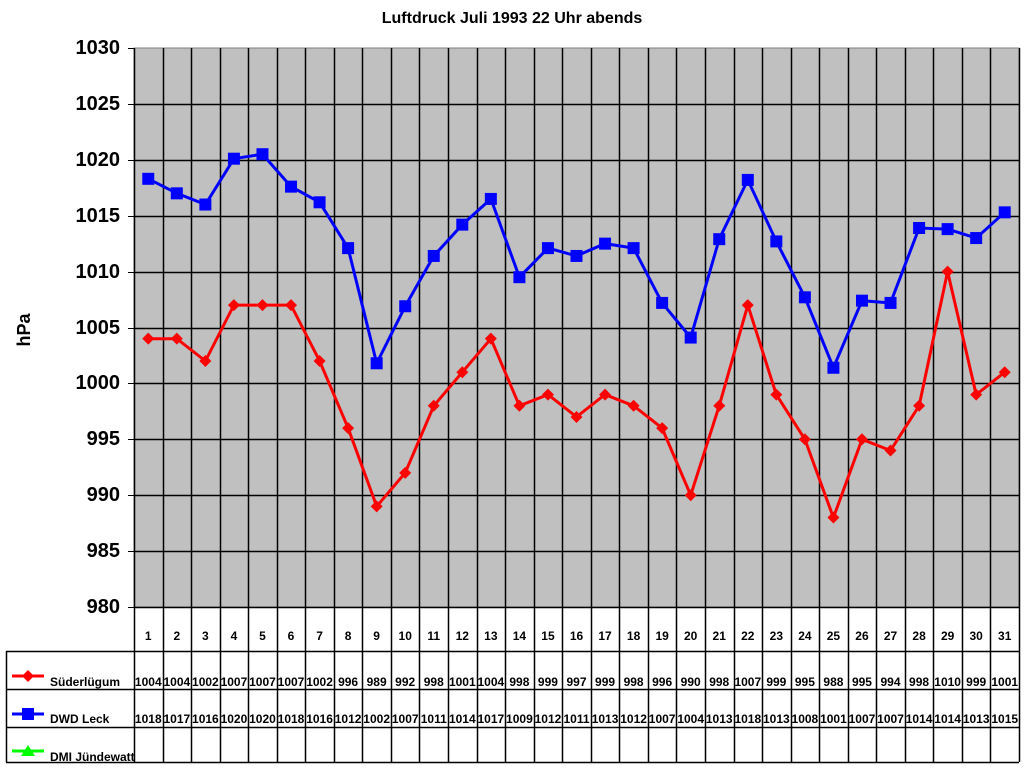 This screenshot has height=768, width=1024. Describe the element at coordinates (98, 383) in the screenshot. I see `y-tick-label: 1000` at that location.